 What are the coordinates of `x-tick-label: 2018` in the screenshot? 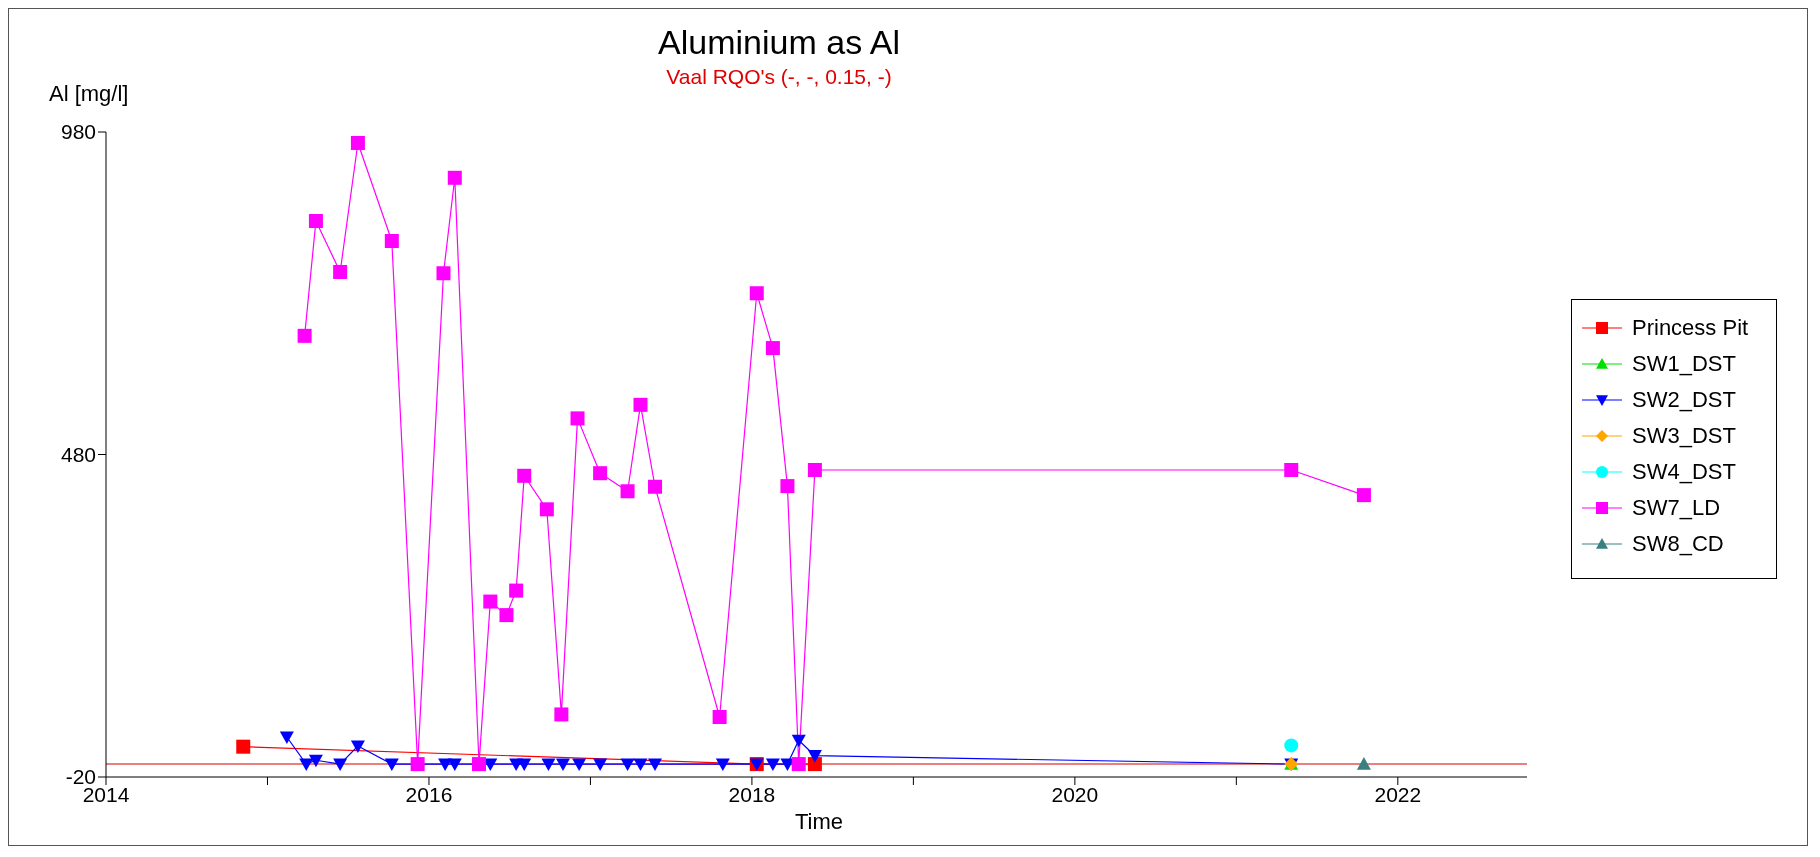 It's located at (752, 794).